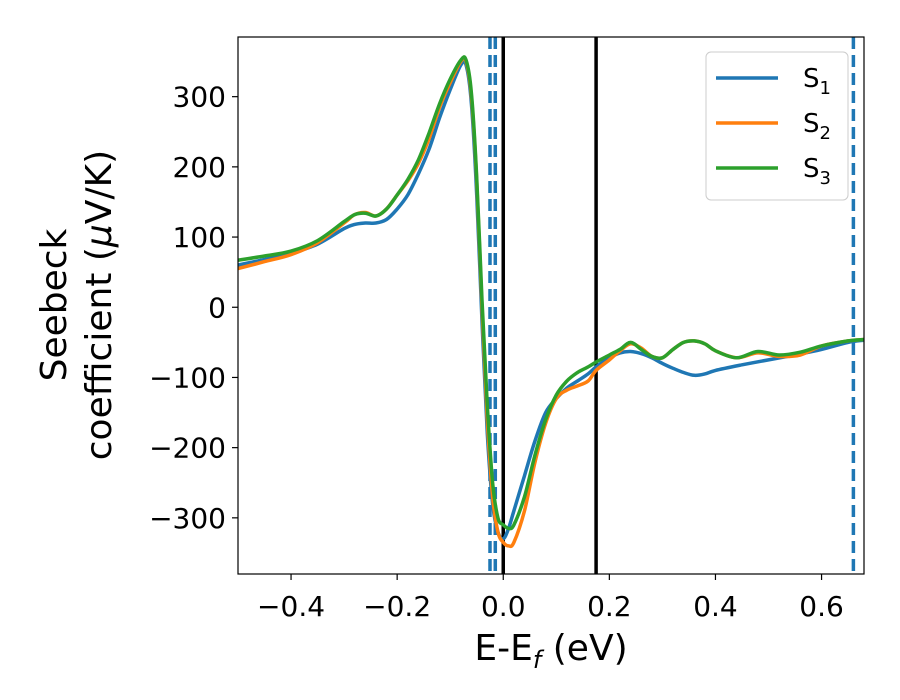 This screenshot has height=700, width=900. Describe the element at coordinates (817, 81) in the screenshot. I see `legend-label-s1: S1` at that location.